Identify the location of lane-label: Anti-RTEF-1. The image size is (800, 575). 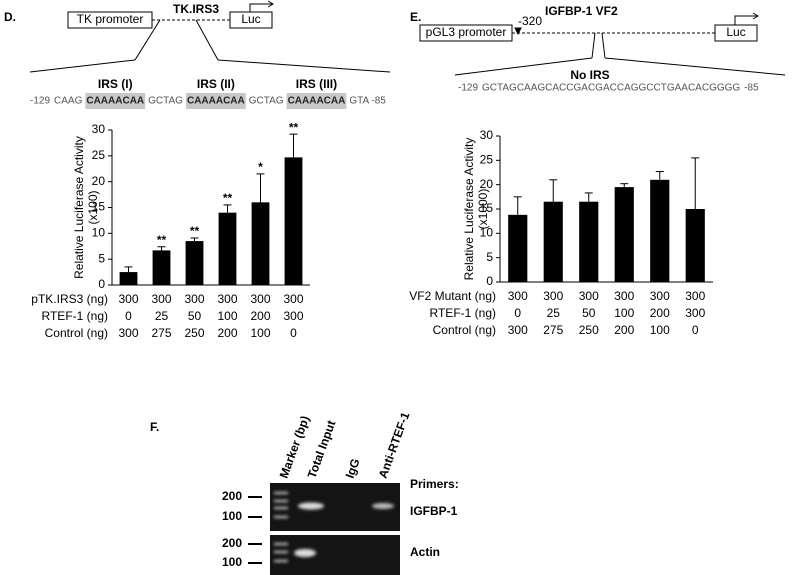
(394, 445).